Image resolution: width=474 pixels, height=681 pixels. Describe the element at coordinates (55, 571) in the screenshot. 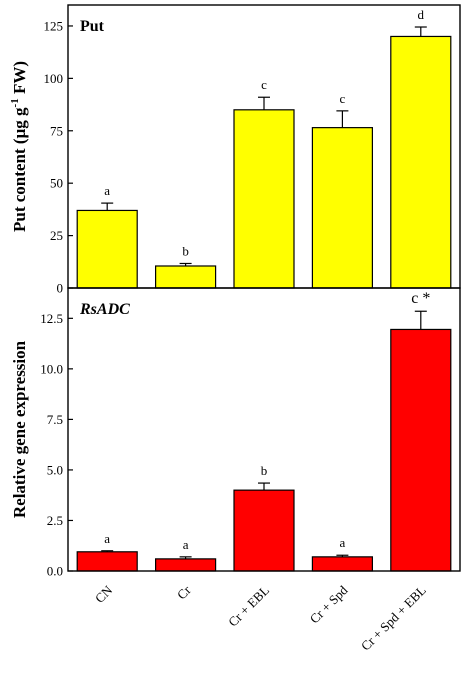

I see `y-tick-label: 0.0` at that location.